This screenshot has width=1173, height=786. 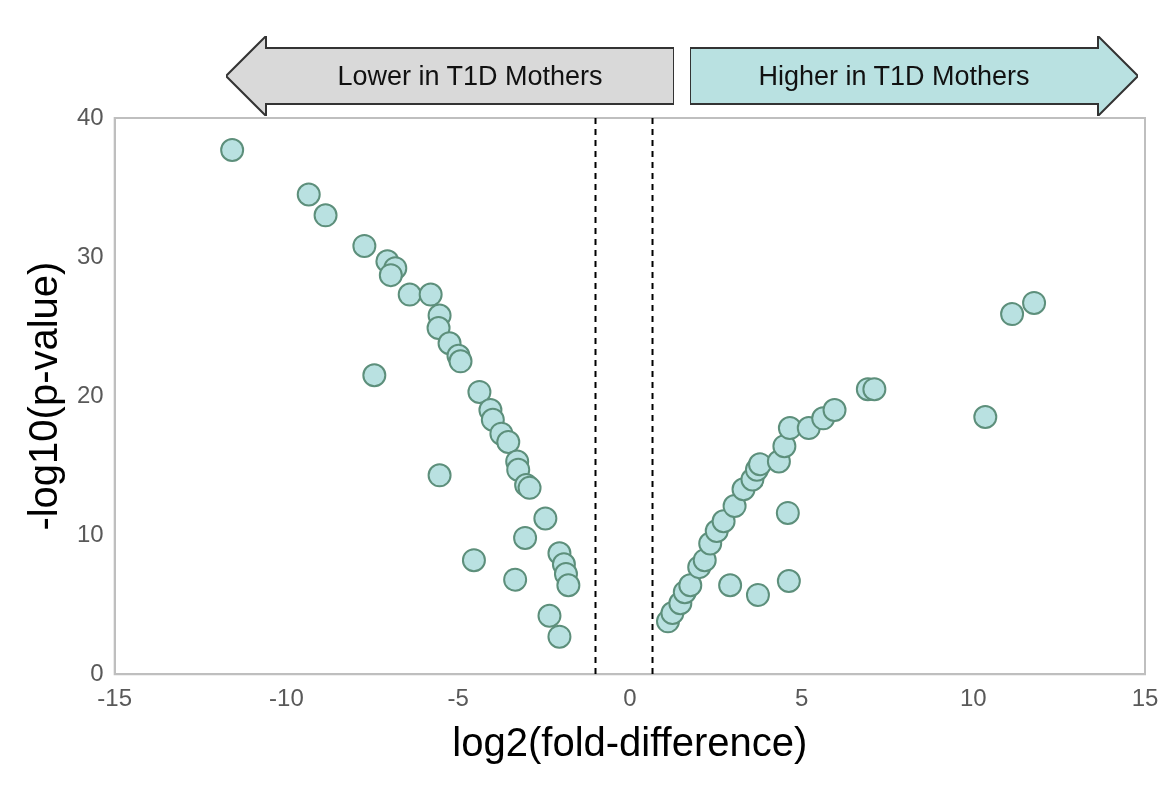 What do you see at coordinates (97, 672) in the screenshot?
I see `y-tick-label: 0` at bounding box center [97, 672].